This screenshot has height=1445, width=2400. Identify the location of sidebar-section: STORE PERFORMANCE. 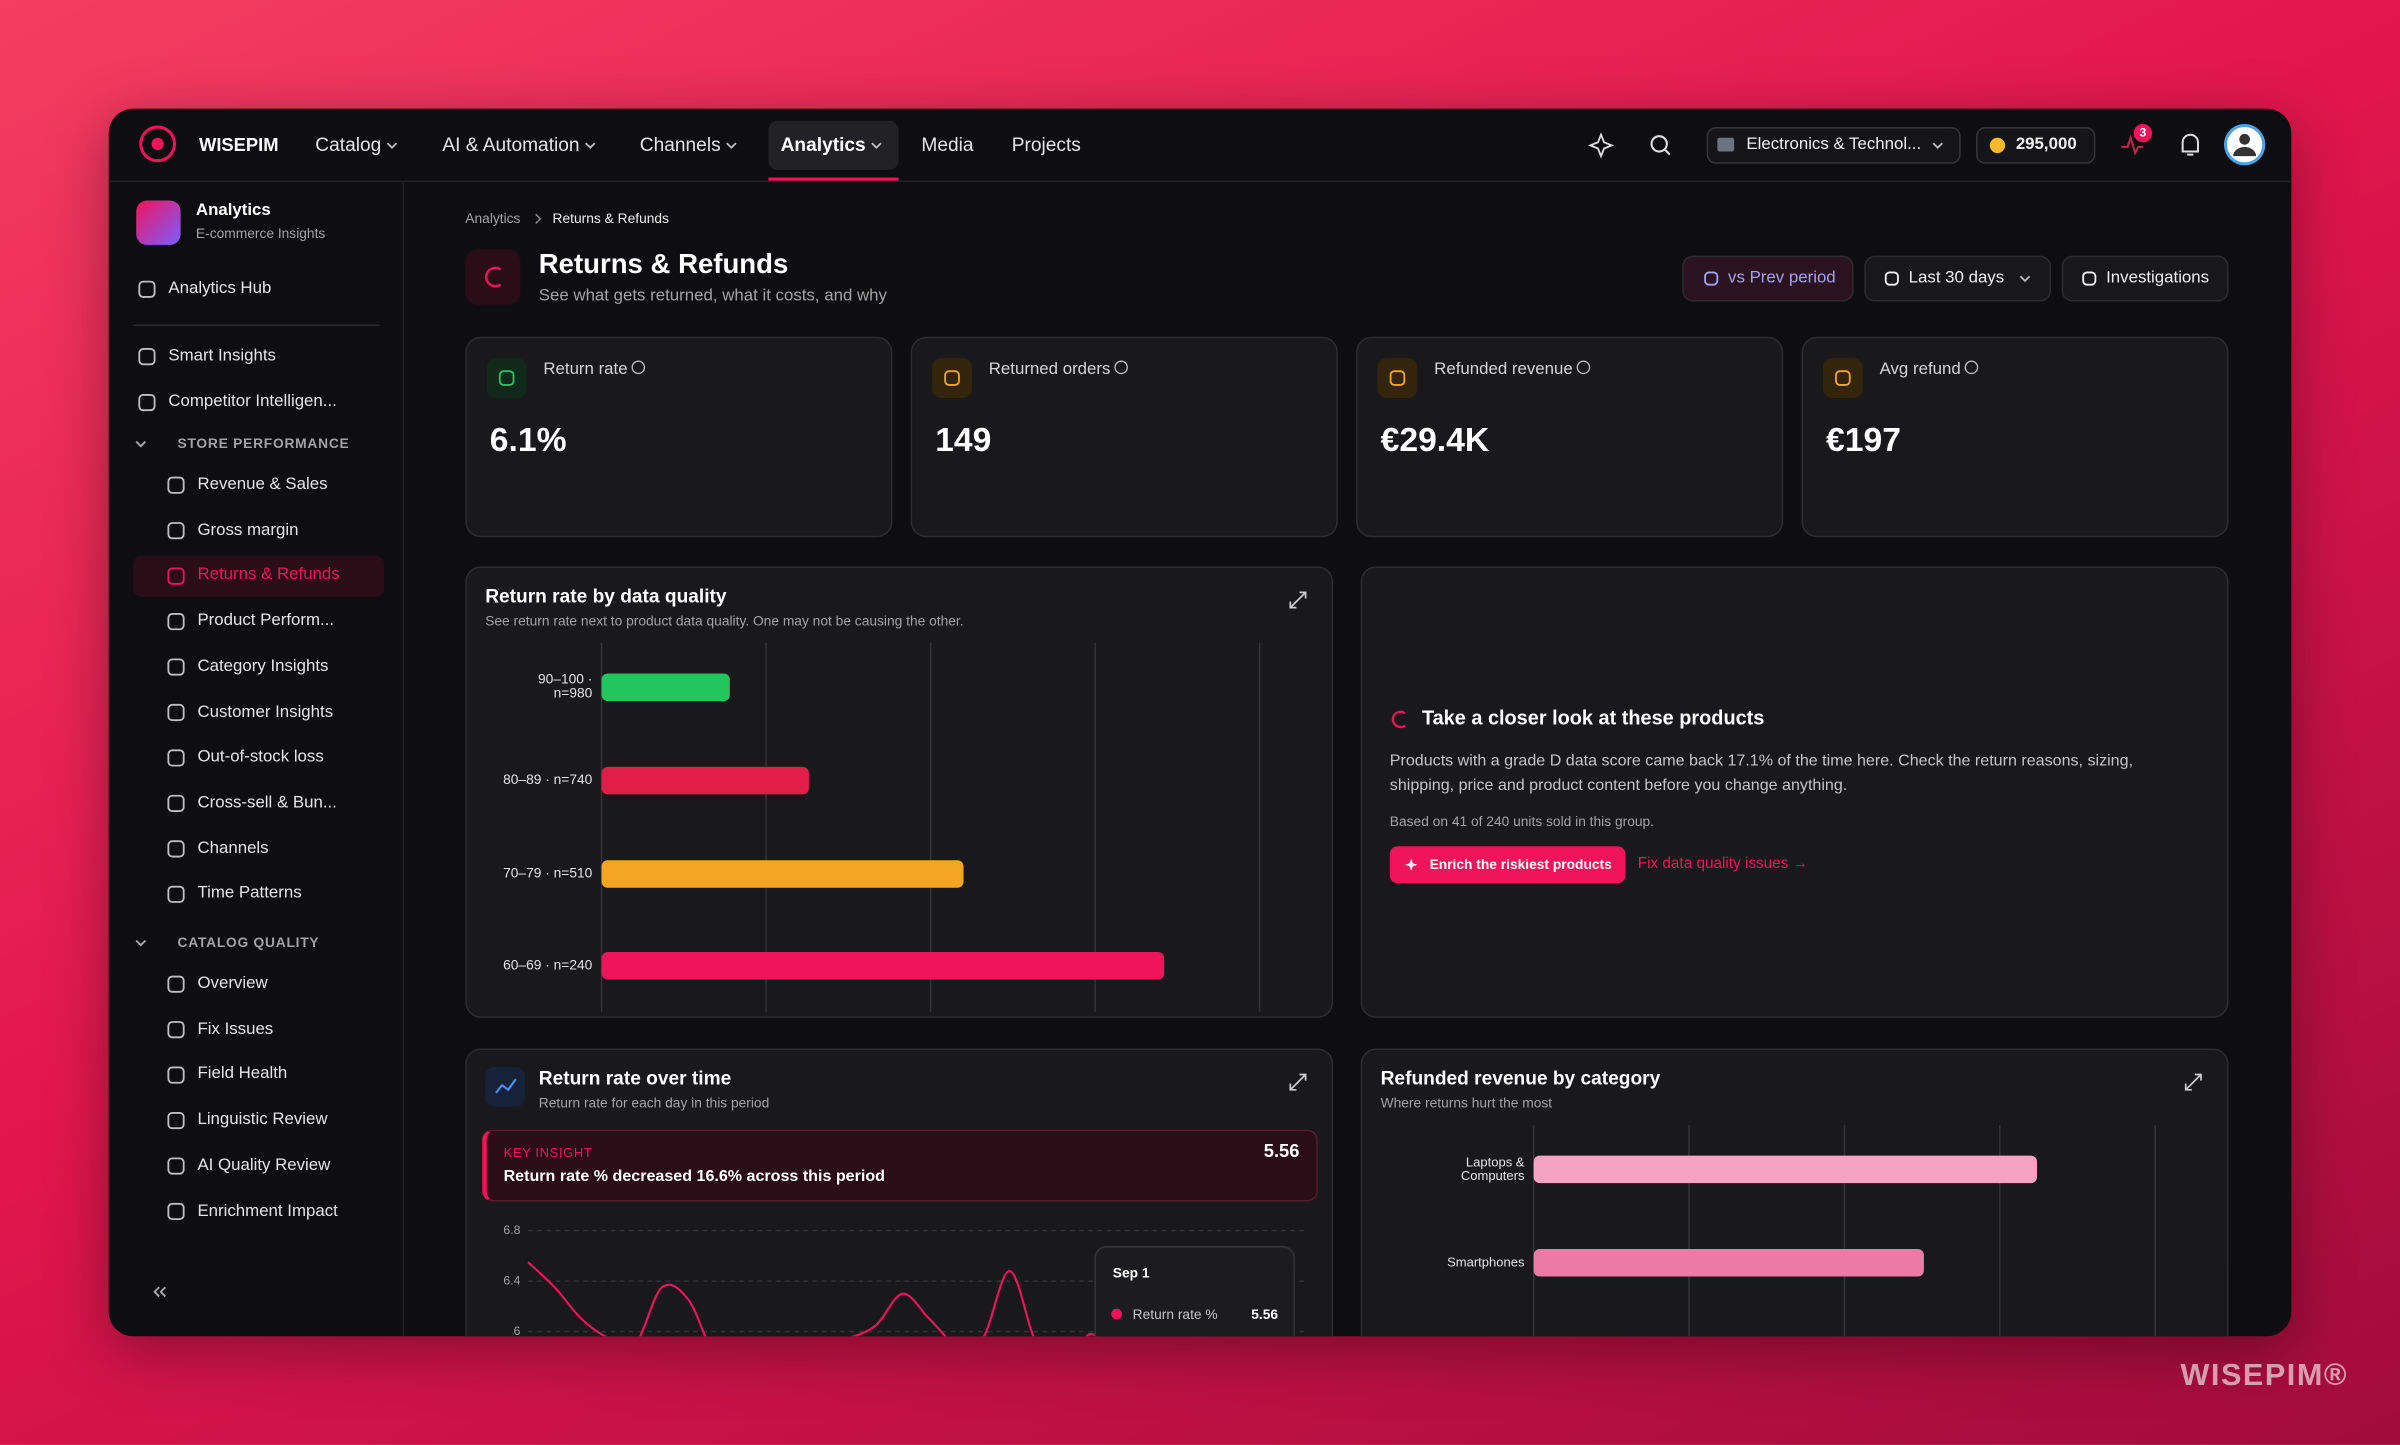
(263, 443).